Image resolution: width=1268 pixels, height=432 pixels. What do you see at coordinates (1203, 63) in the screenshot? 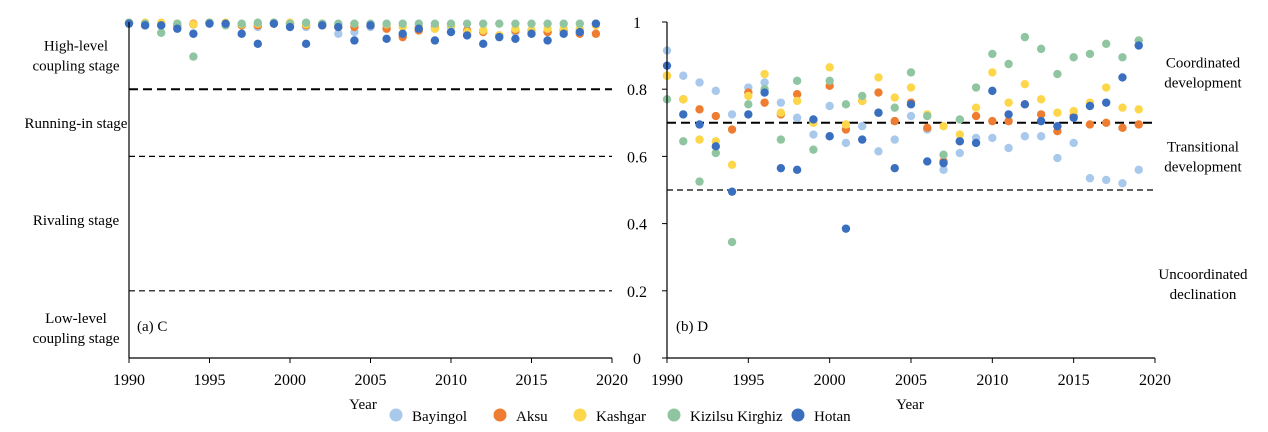
I see `stage-label: Coordinated` at bounding box center [1203, 63].